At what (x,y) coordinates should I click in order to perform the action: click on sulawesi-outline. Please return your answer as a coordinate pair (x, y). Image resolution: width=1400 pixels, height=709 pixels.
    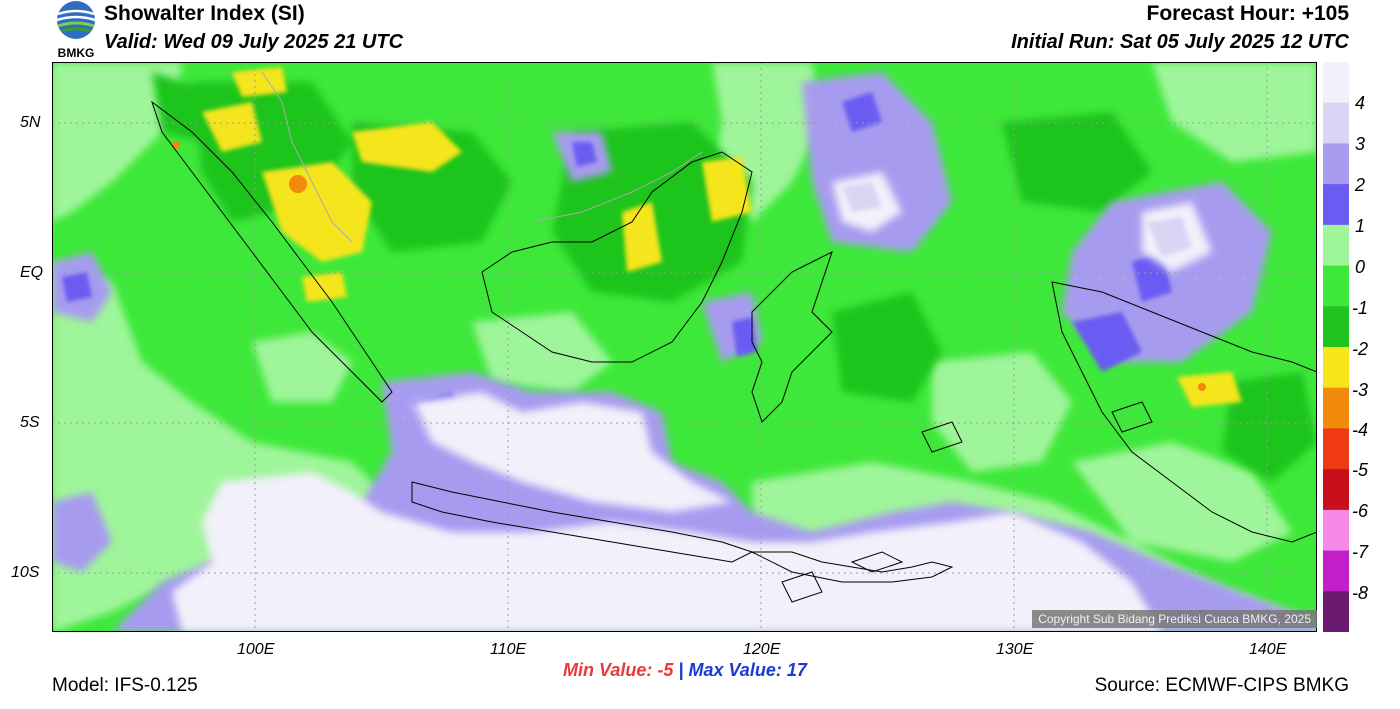
    Looking at the image, I should click on (792, 337).